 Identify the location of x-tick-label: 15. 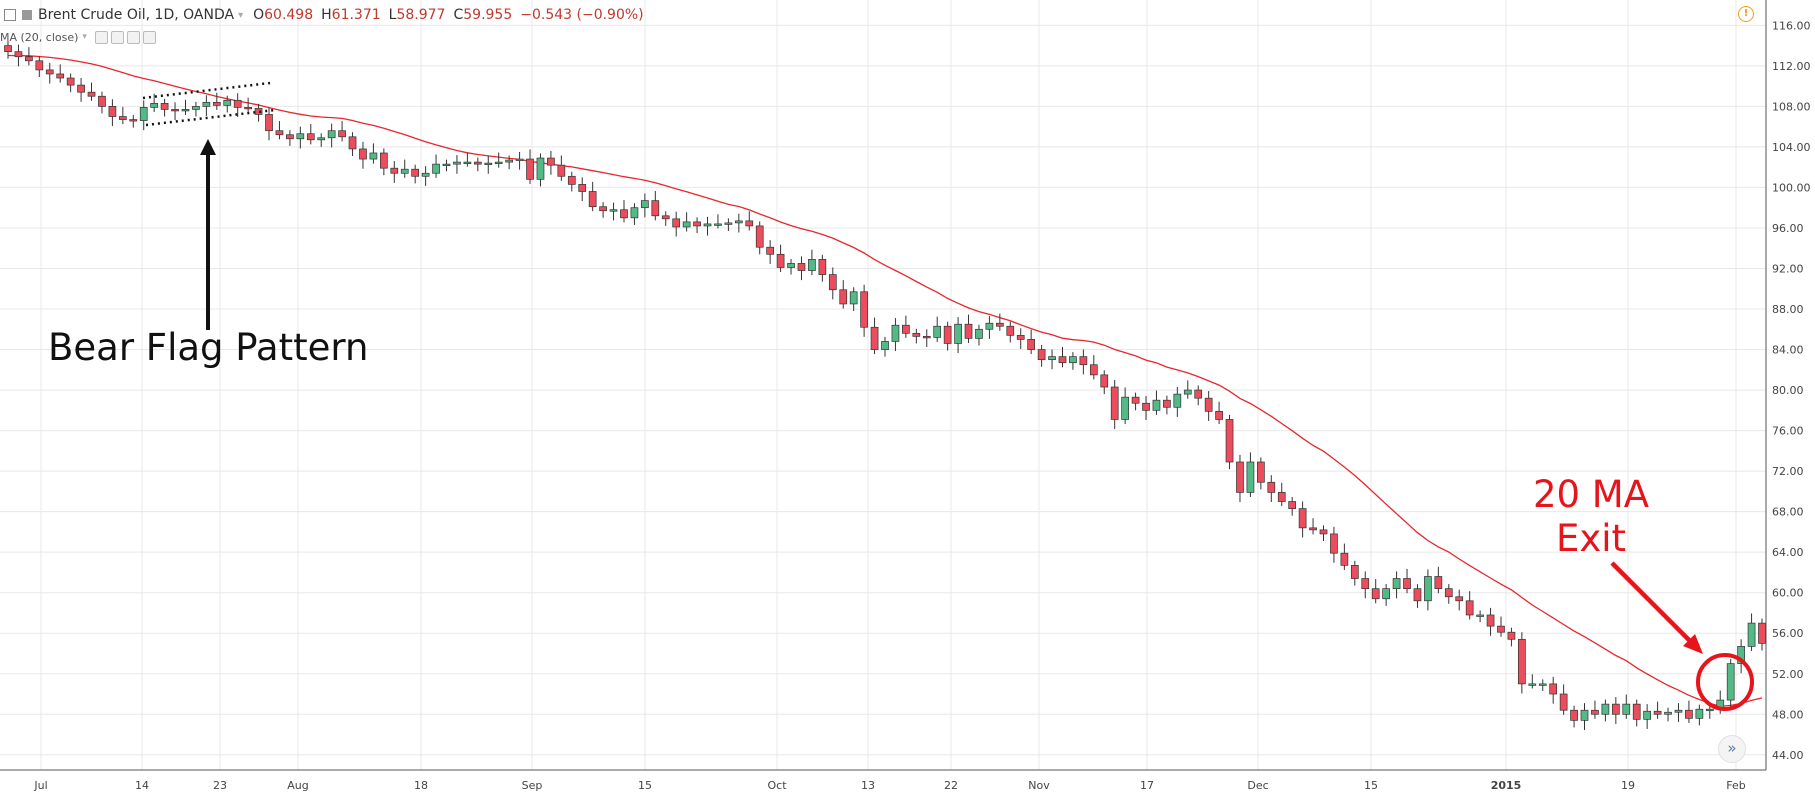
(1371, 785).